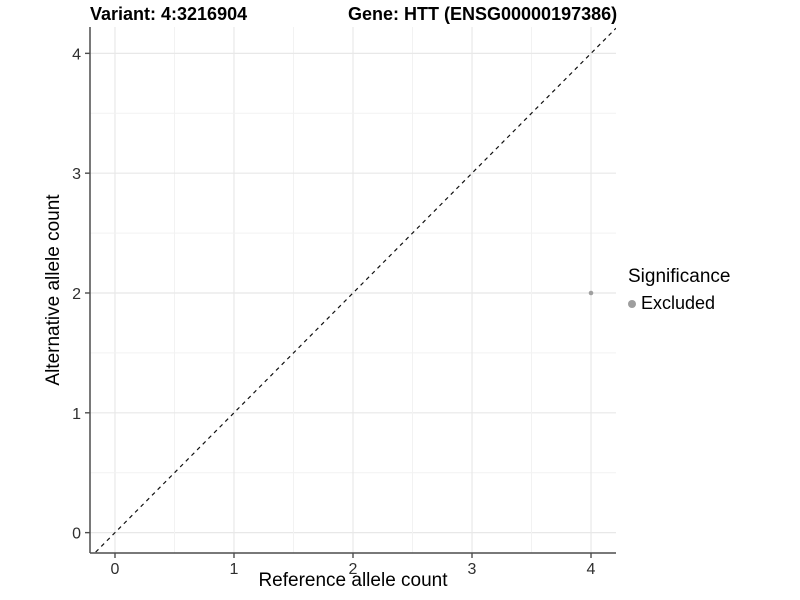 This screenshot has height=600, width=800. Describe the element at coordinates (234, 569) in the screenshot. I see `x-tick-label: 1` at that location.